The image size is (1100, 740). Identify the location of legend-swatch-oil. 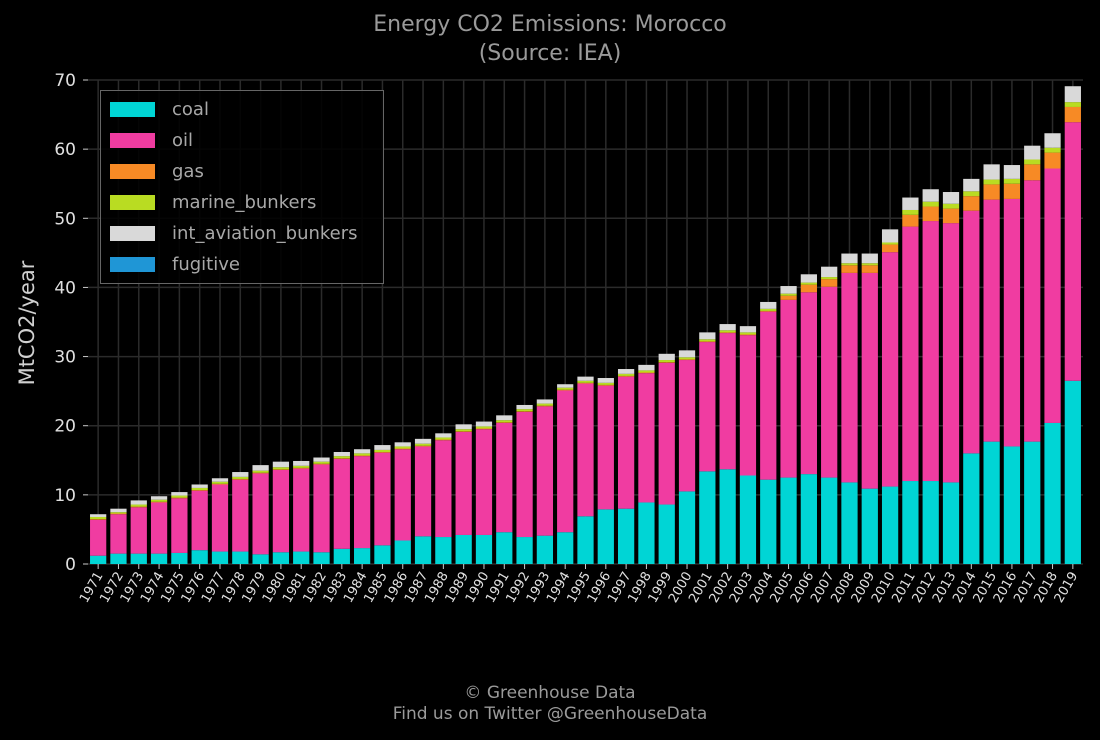
(132, 140).